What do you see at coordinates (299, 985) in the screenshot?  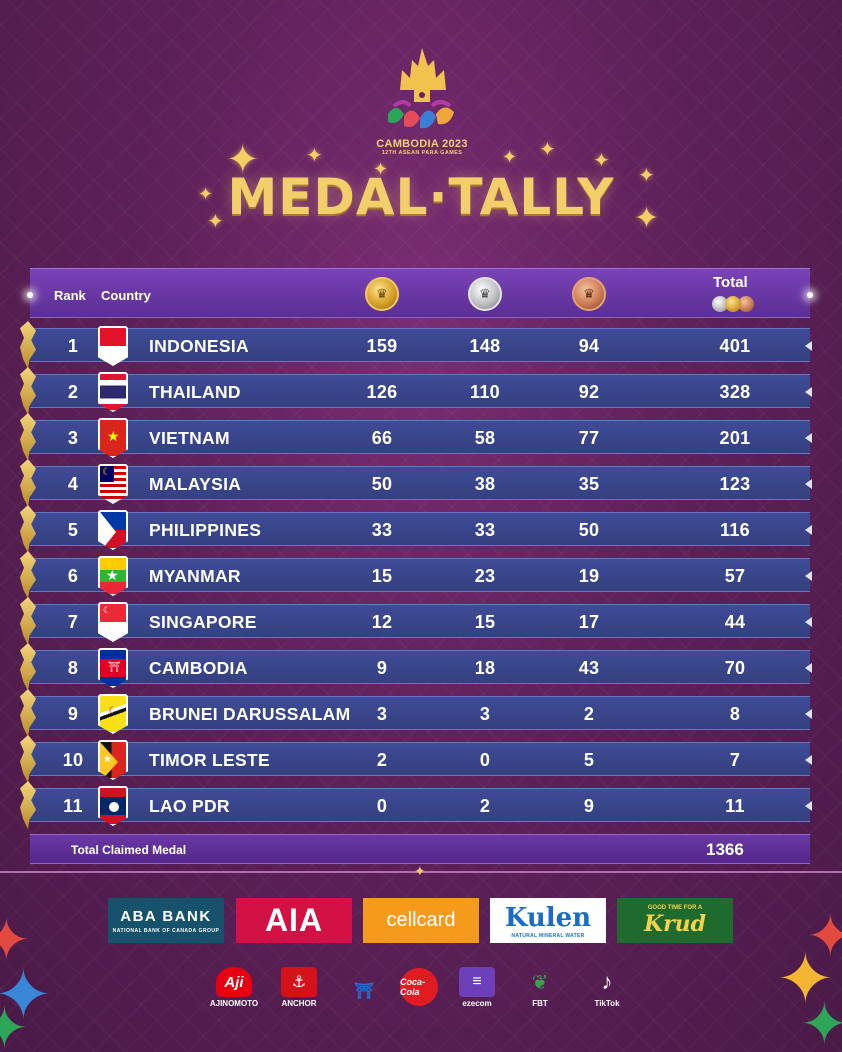 I see `anchor-logo: ⚓ ANCHOR` at bounding box center [299, 985].